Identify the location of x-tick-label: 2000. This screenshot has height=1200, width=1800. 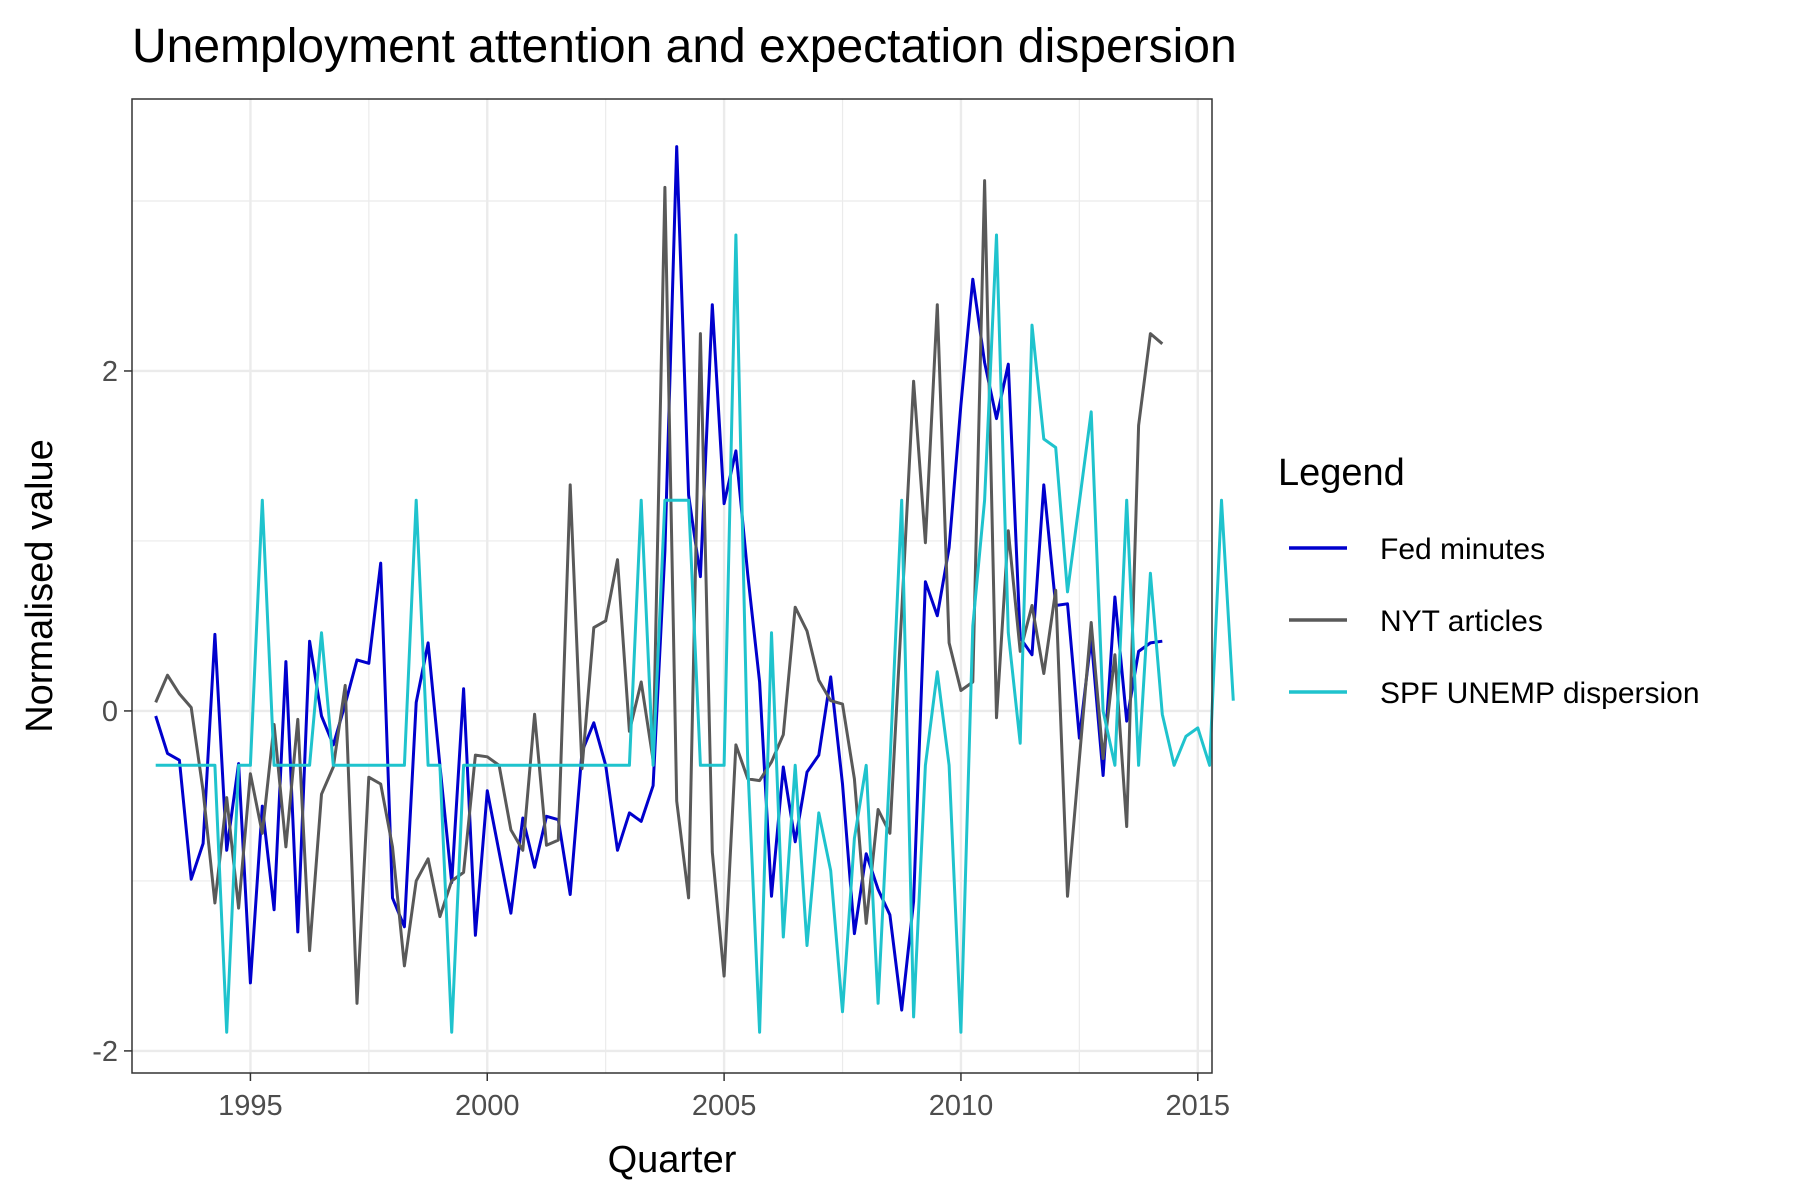
(487, 1106).